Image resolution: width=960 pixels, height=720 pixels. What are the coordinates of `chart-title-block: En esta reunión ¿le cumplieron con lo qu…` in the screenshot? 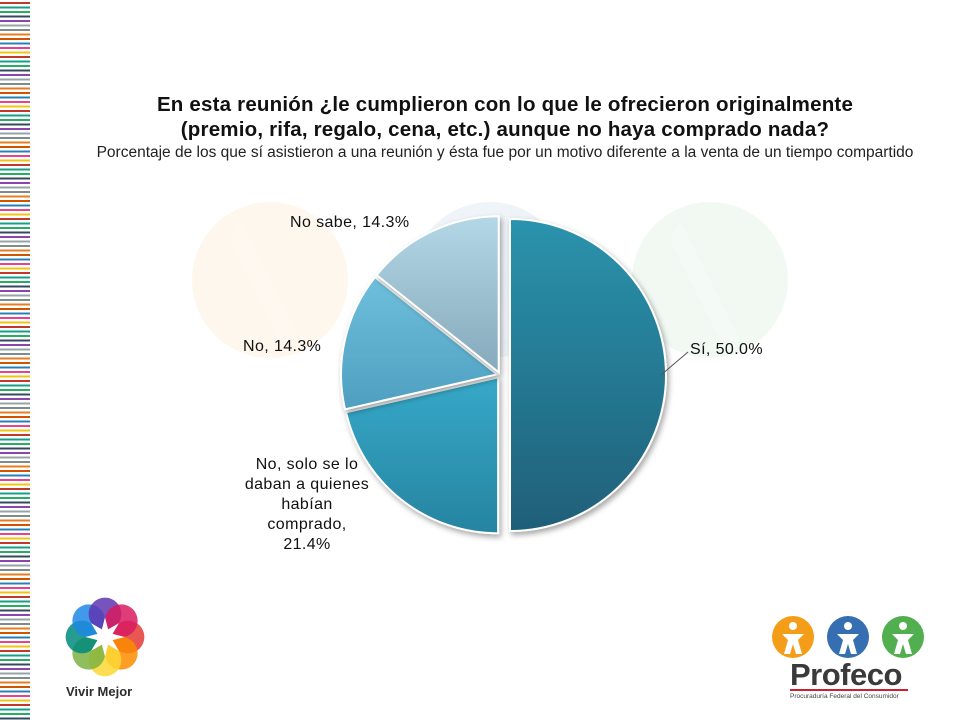 It's located at (505, 127).